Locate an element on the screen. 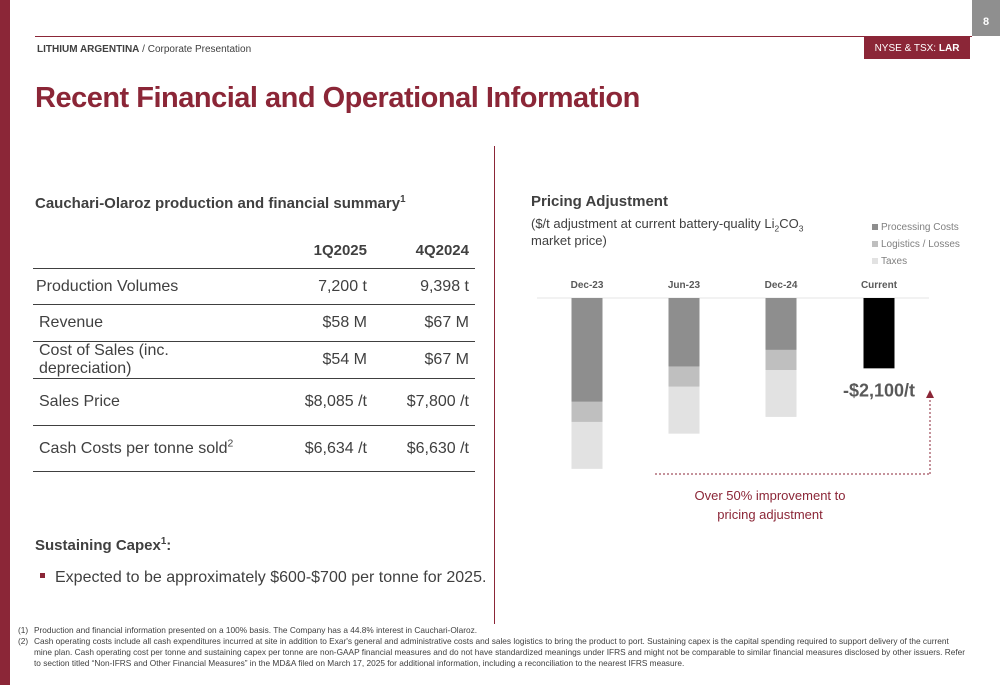 This screenshot has width=1000, height=685. row-label: Cash Costs per tonne sold2 is located at coordinates (142, 448).